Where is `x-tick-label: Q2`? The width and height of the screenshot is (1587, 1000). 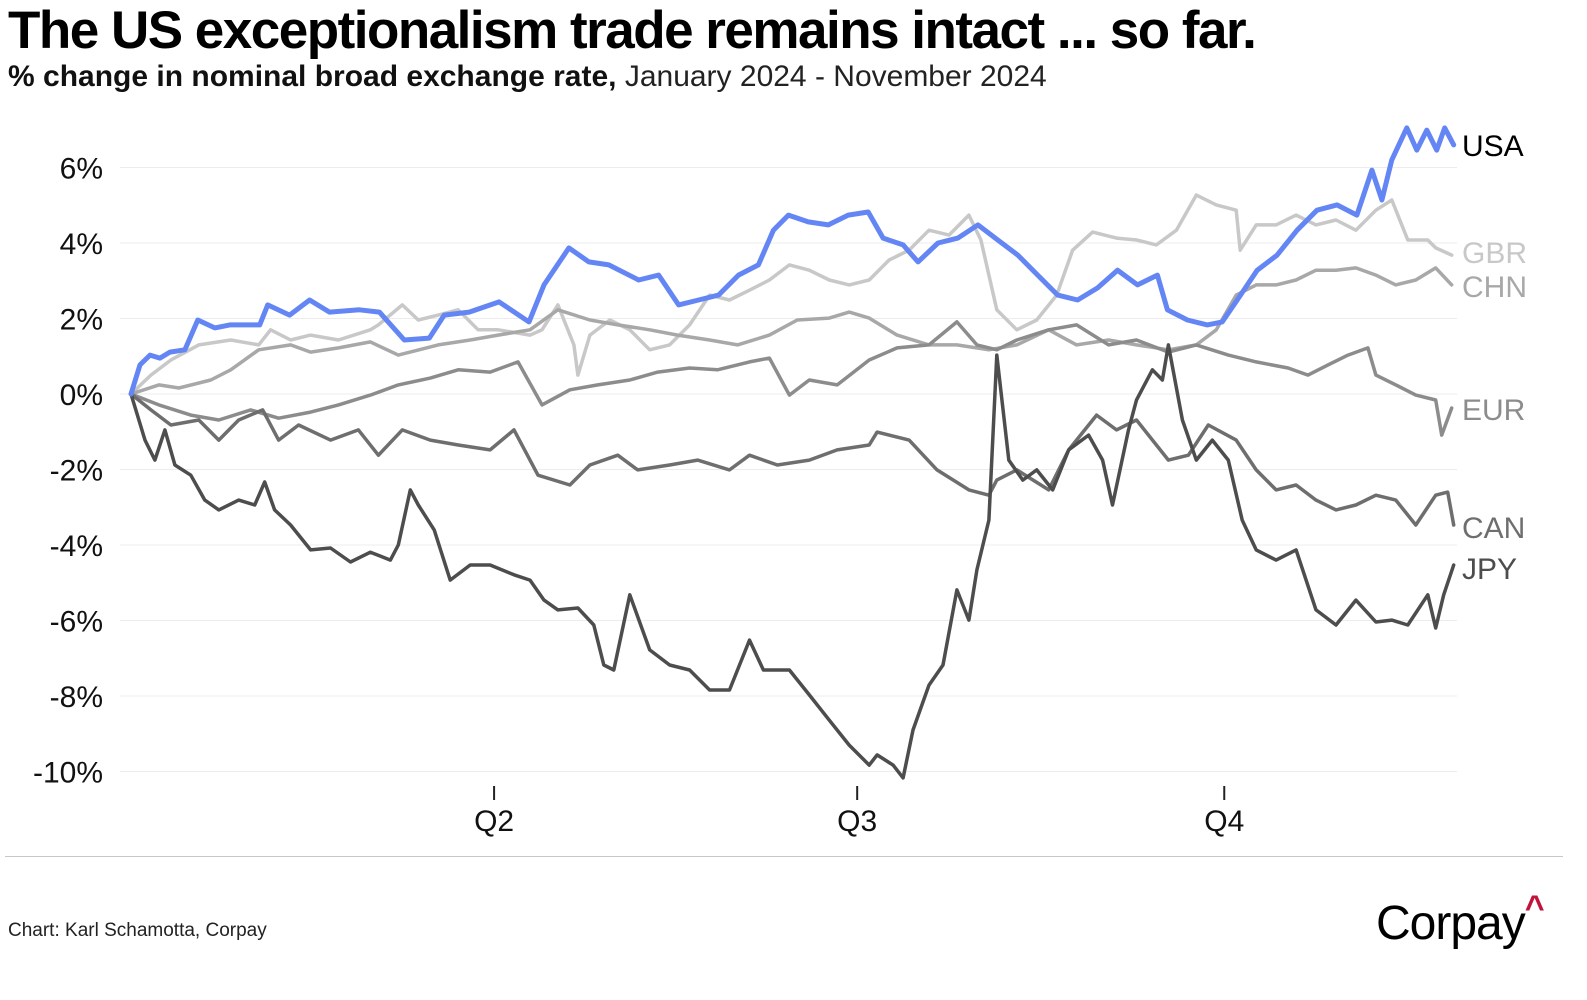 x-tick-label: Q2 is located at coordinates (494, 821).